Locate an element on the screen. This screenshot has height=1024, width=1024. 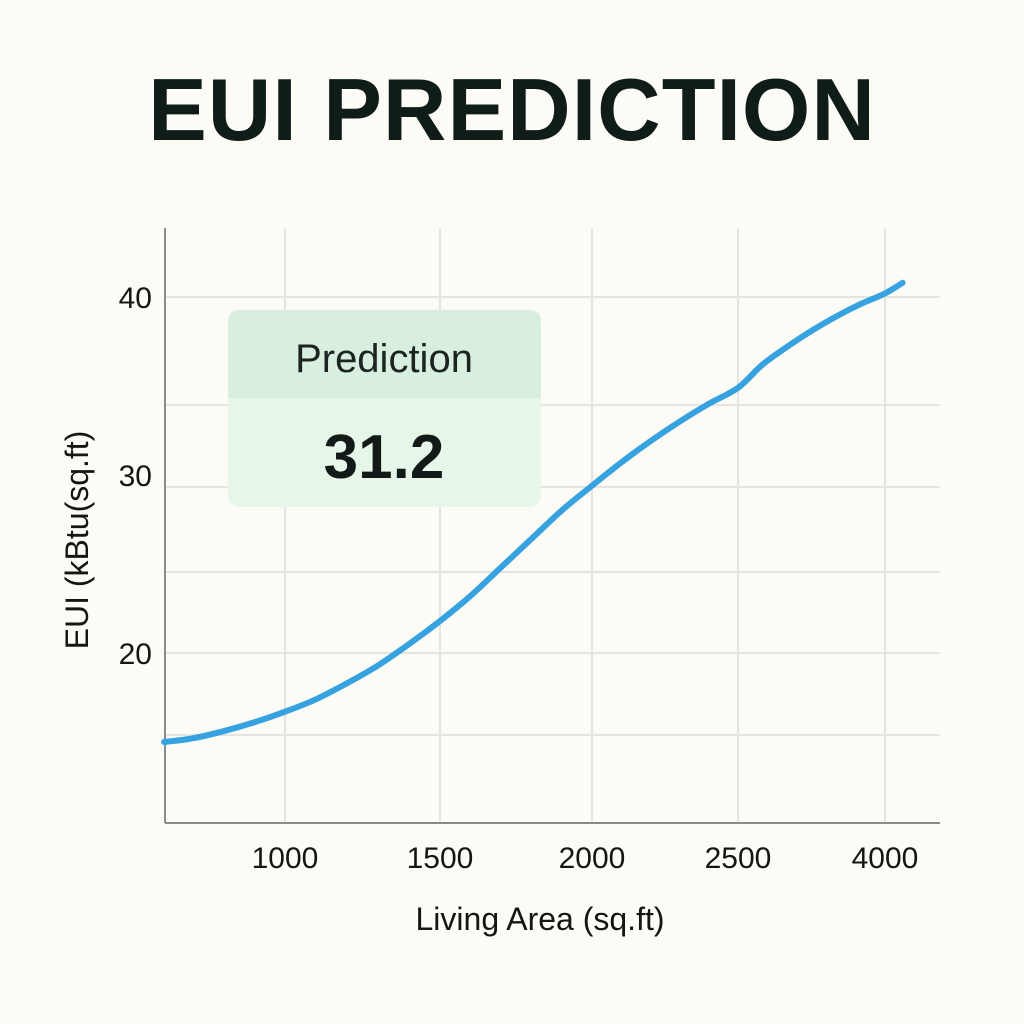
x-tick-label: 2500 is located at coordinates (738, 858).